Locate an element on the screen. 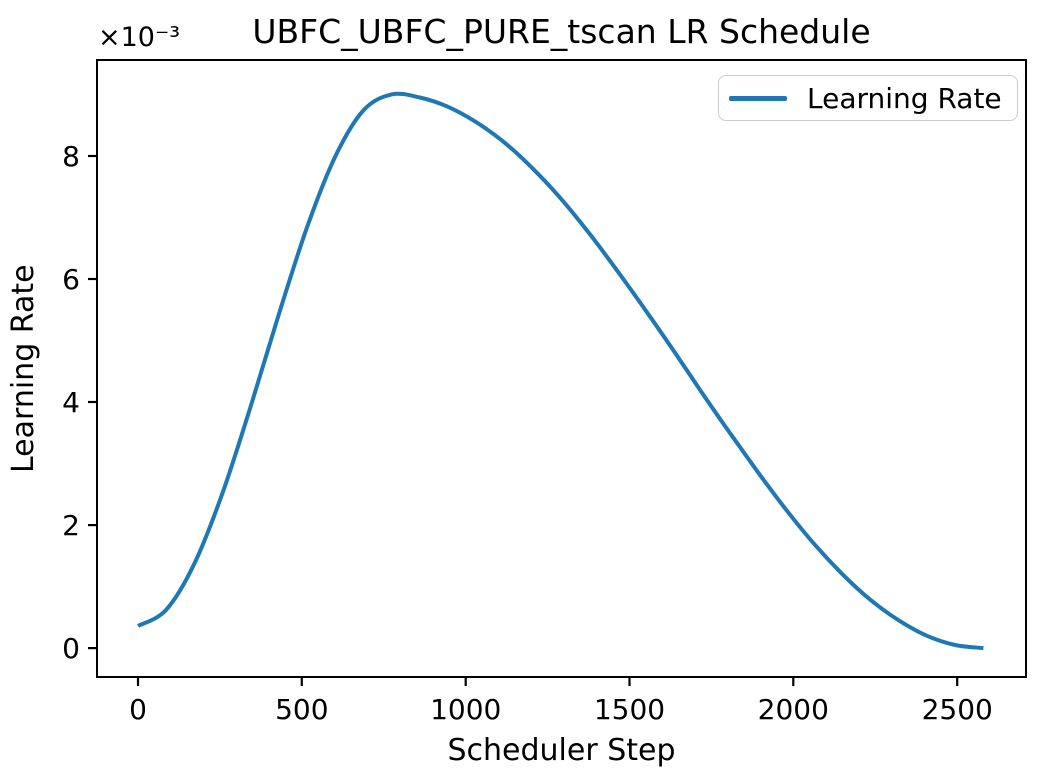  x-tick-label: 1500 is located at coordinates (629, 709).